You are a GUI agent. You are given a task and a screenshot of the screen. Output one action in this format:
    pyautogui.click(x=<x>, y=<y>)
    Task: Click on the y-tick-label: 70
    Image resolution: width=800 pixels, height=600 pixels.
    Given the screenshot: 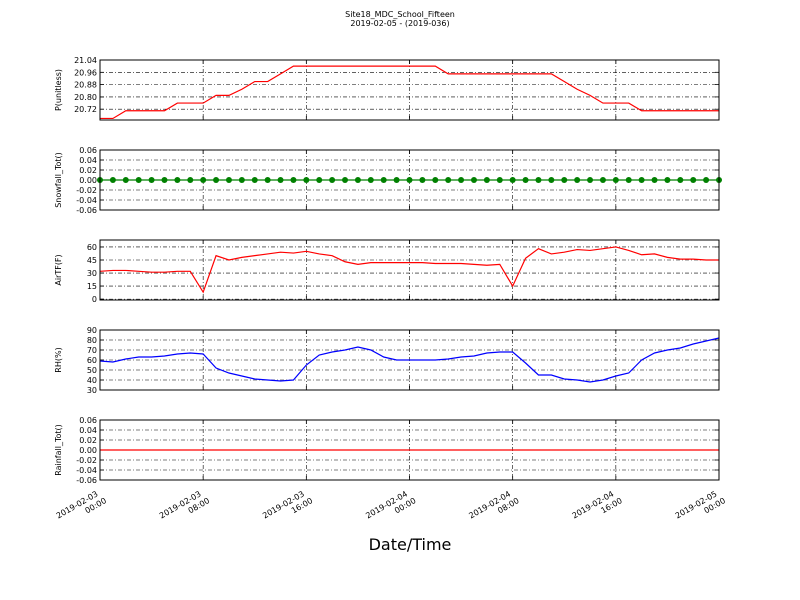 What is the action you would take?
    pyautogui.click(x=92, y=350)
    